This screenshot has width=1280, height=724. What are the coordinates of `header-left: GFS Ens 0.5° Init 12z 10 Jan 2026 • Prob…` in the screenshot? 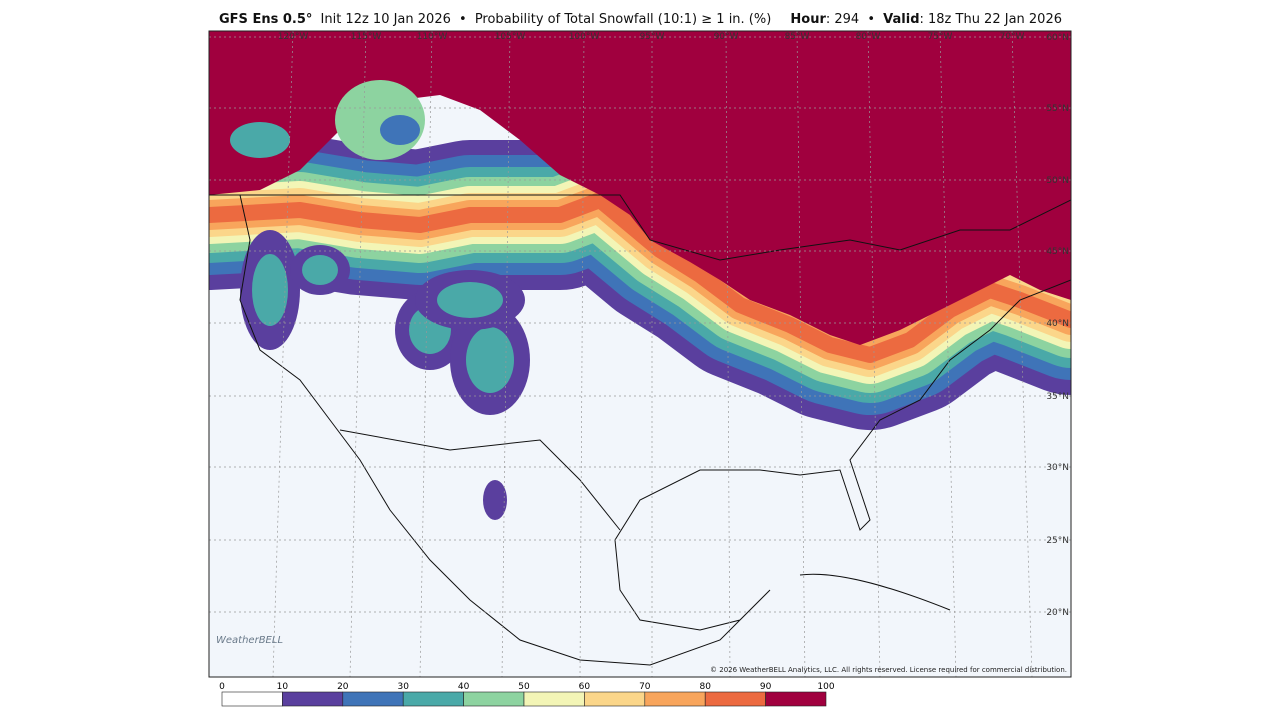 It's located at (495, 19).